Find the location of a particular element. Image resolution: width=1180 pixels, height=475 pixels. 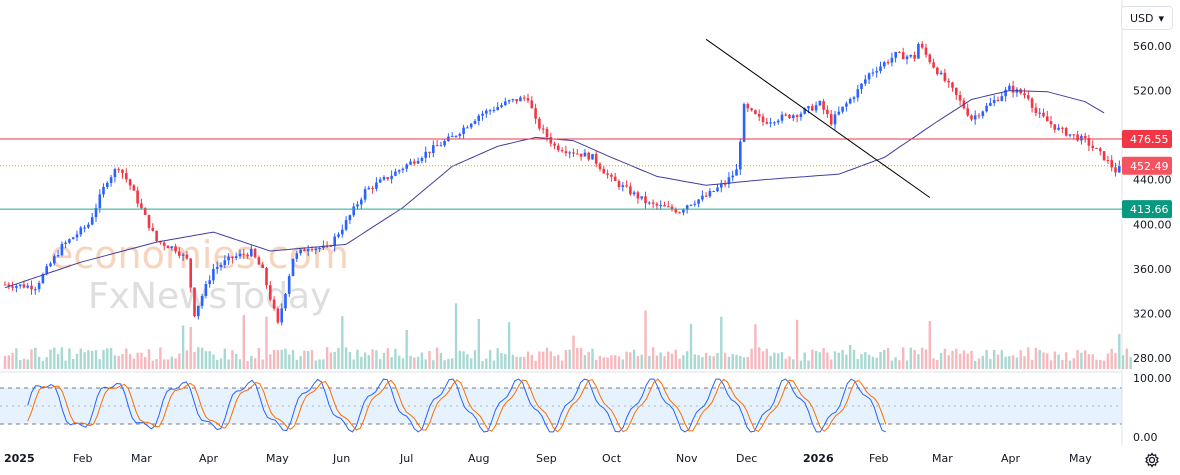

time-tick-label: Feb is located at coordinates (82, 458).